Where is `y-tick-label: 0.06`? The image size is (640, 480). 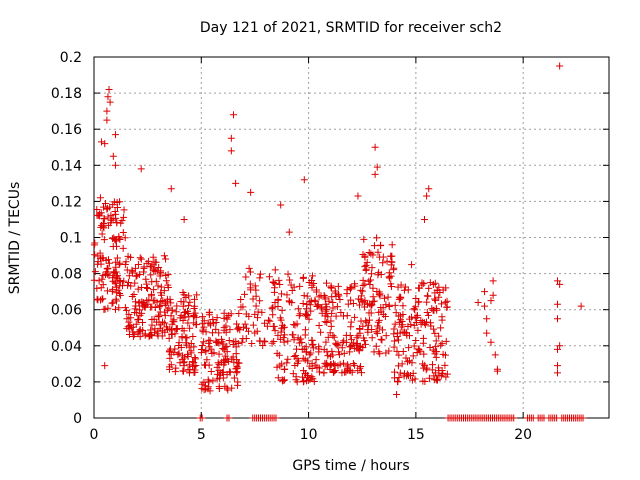
y-tick-label: 0.06 is located at coordinates (66, 311).